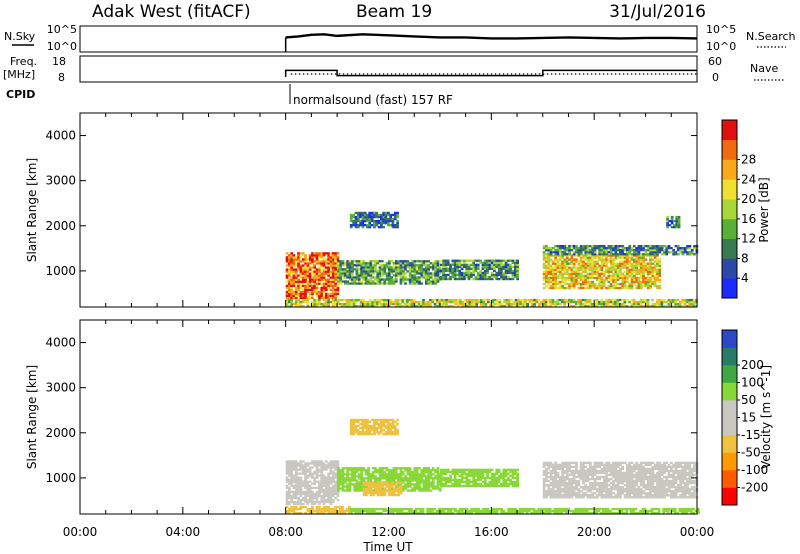 The height and width of the screenshot is (554, 800). I want to click on power-colorbar-segment, so click(729, 189).